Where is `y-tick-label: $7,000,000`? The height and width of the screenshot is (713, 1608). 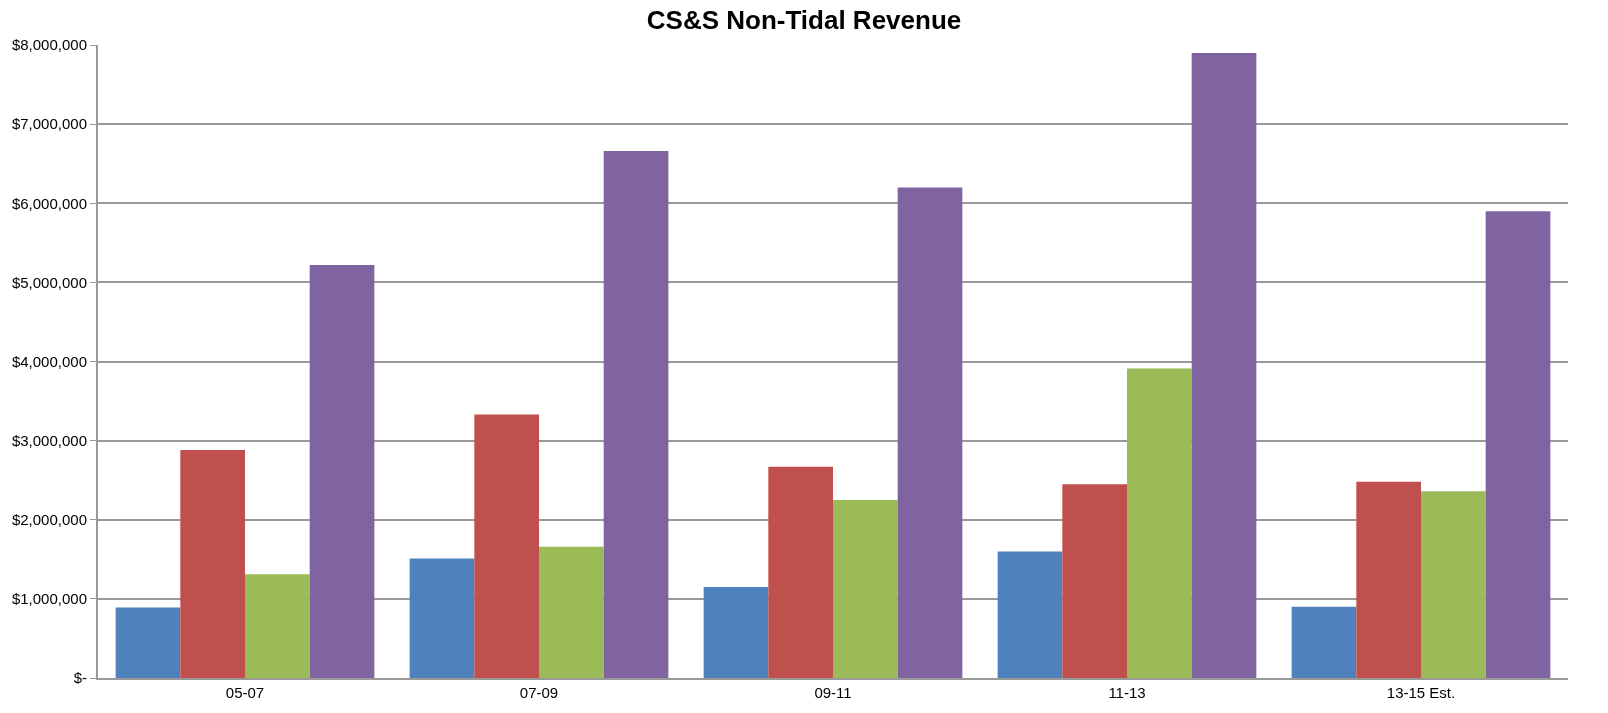
y-tick-label: $7,000,000 is located at coordinates (49, 124).